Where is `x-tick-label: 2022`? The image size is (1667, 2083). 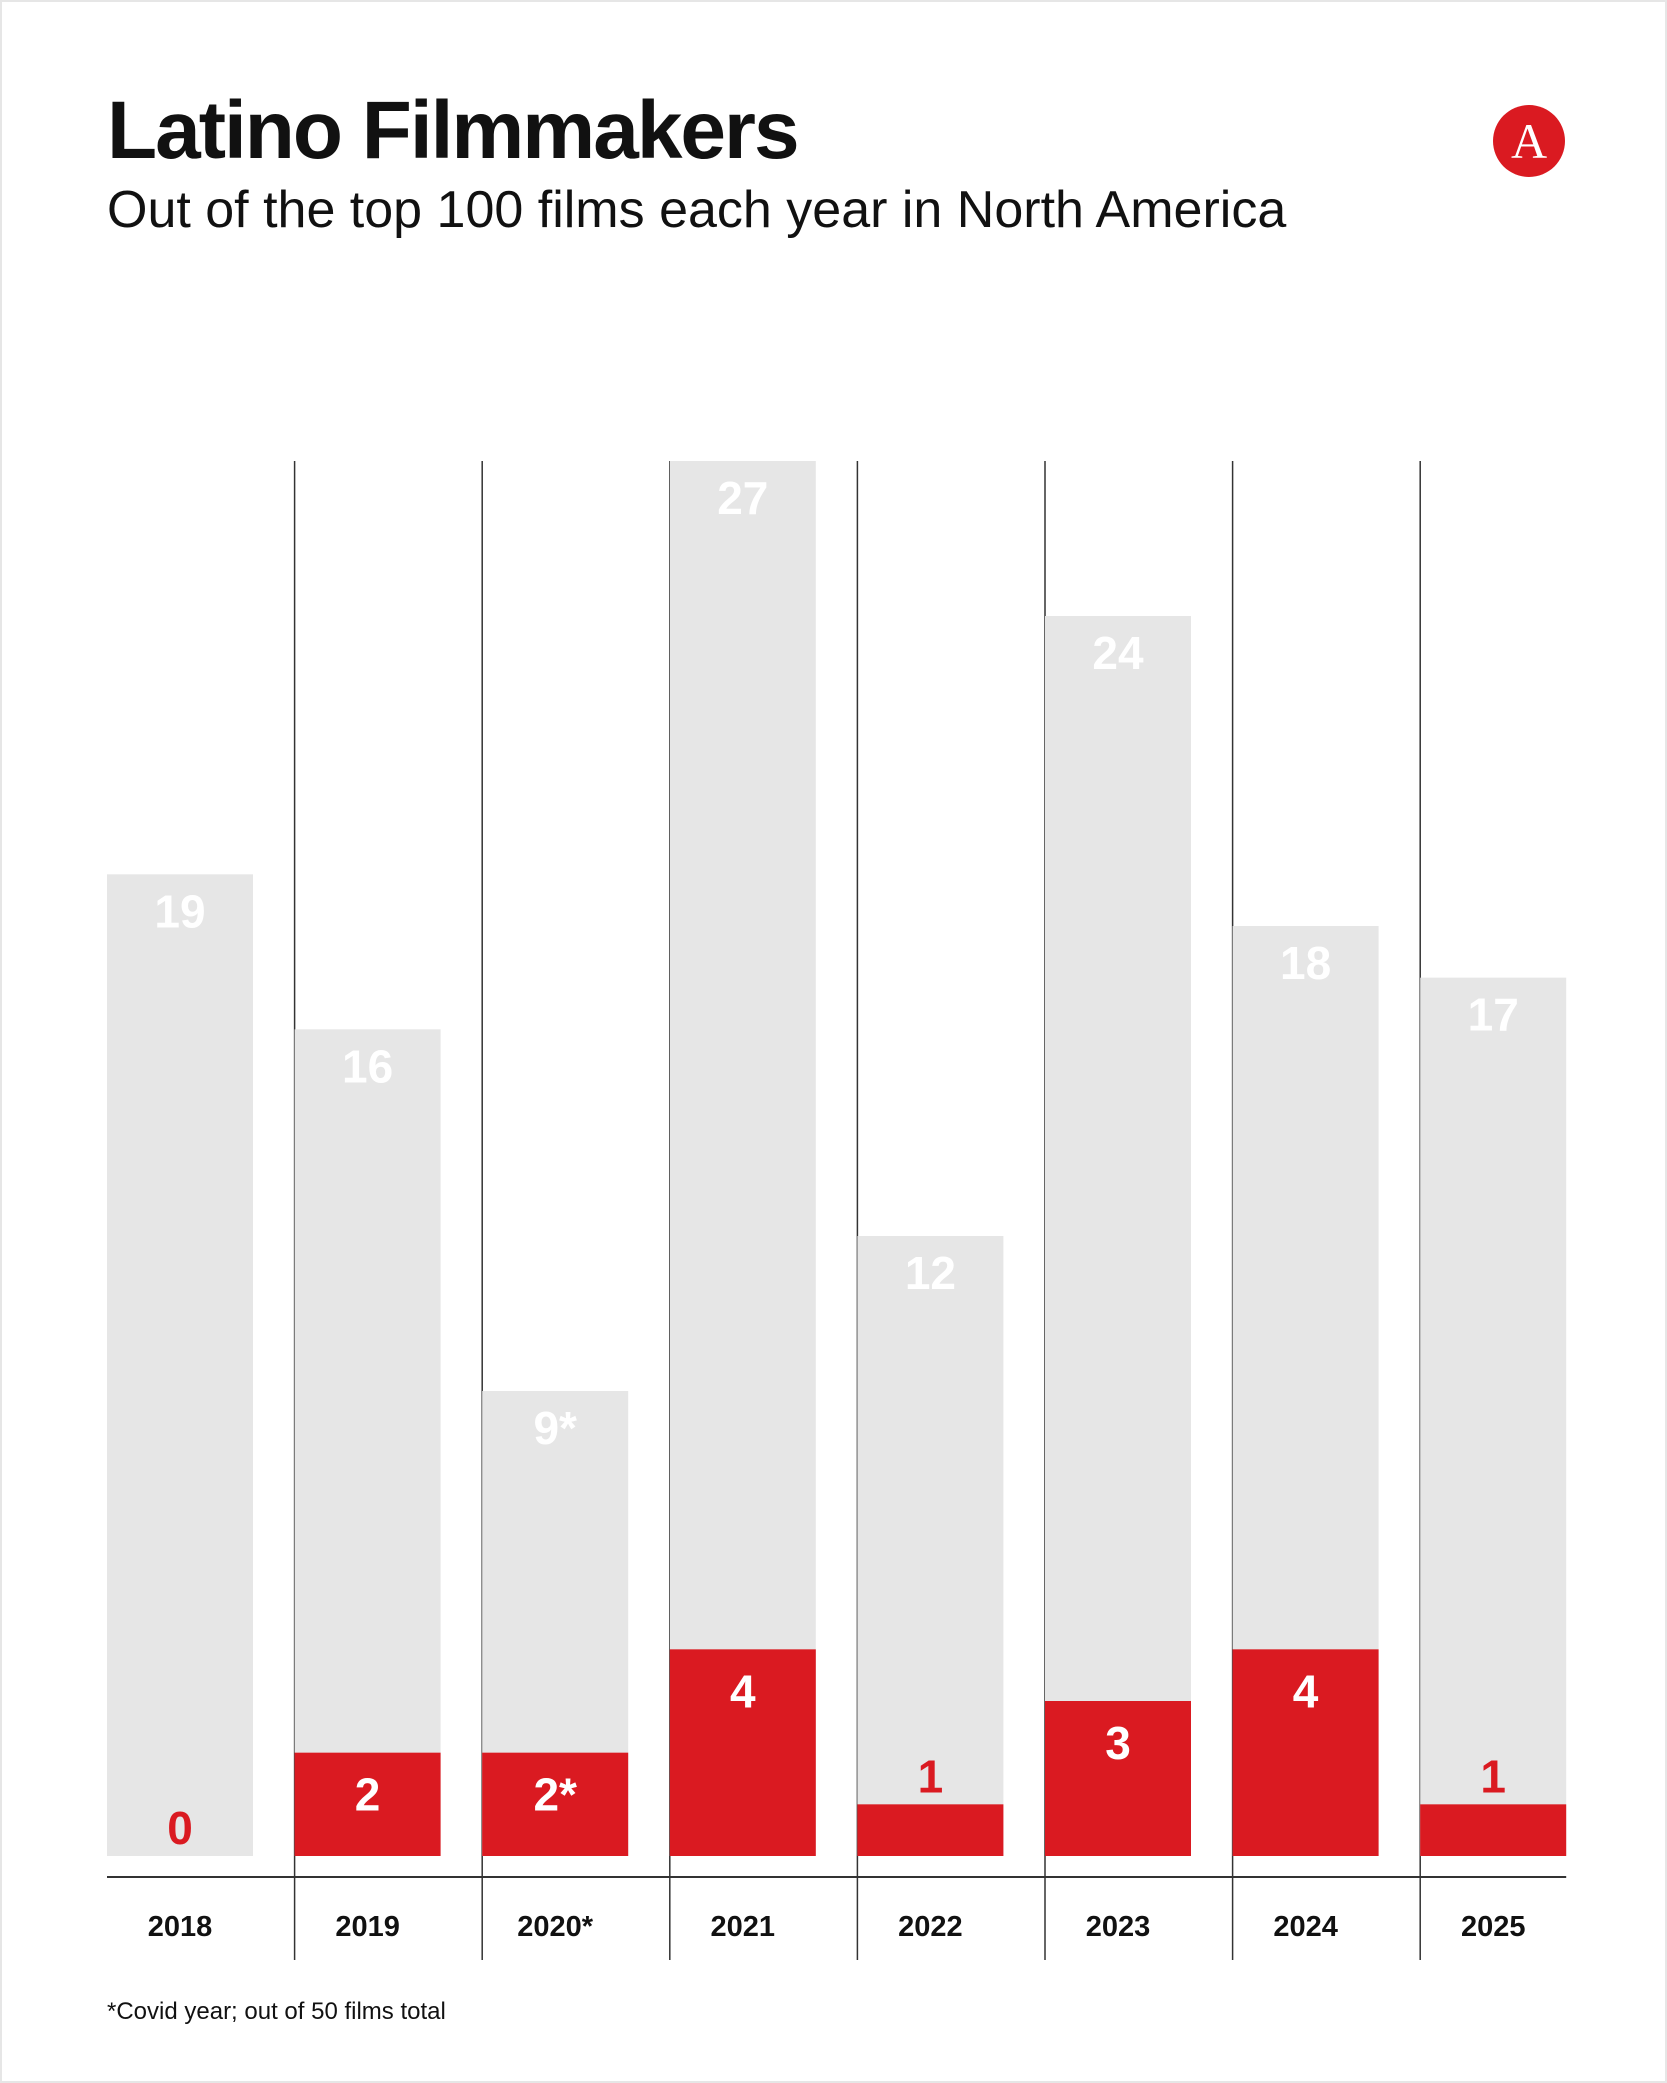
x-tick-label: 2022 is located at coordinates (930, 1927).